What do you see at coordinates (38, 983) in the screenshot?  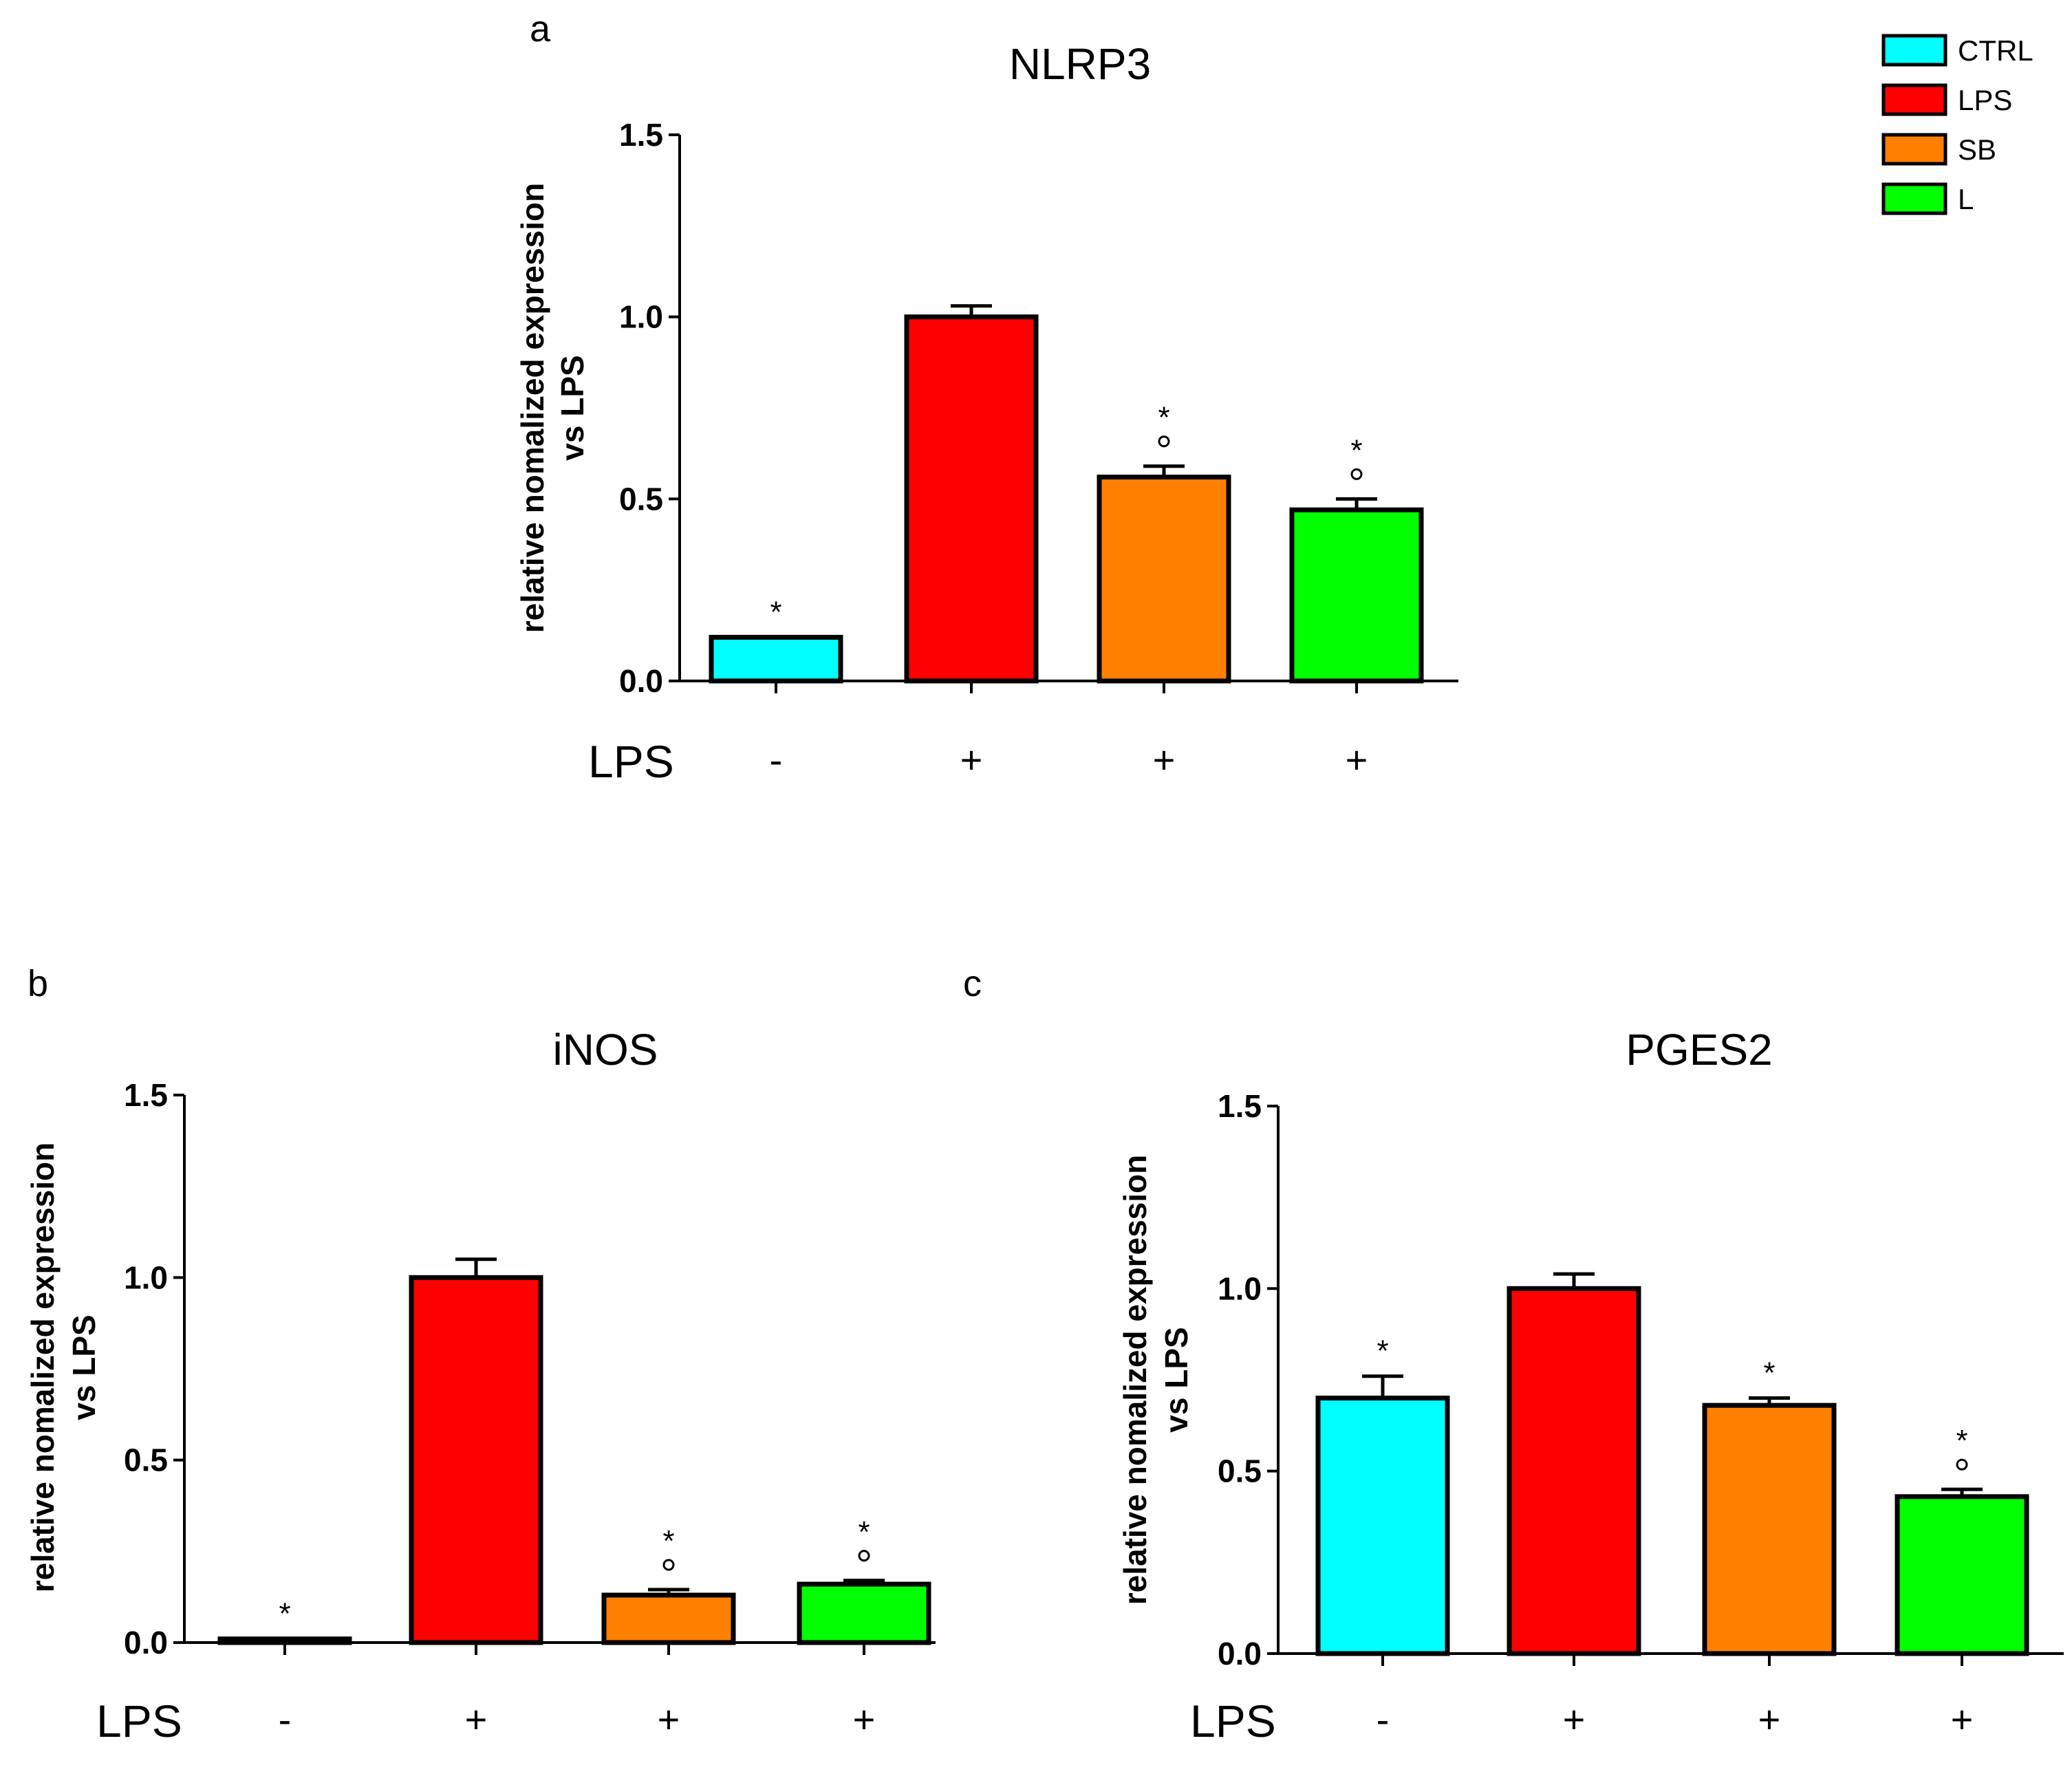 I see `panel-letter-b: b` at bounding box center [38, 983].